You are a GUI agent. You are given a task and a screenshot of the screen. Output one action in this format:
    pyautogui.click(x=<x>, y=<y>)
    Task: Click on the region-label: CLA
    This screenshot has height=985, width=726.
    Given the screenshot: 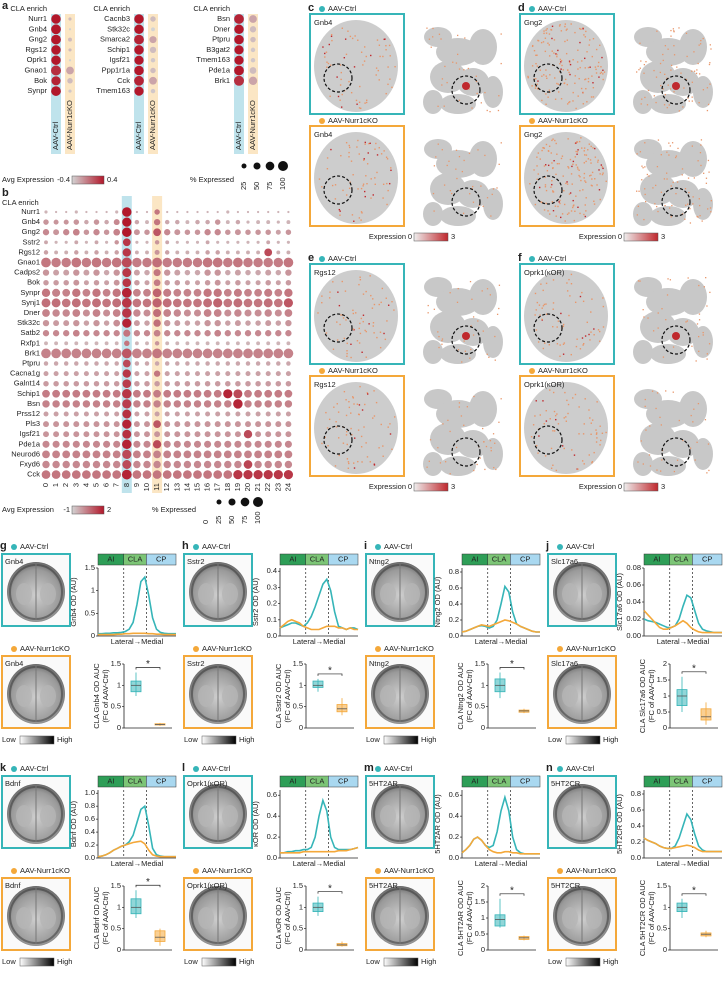 What is the action you would take?
    pyautogui.click(x=499, y=558)
    